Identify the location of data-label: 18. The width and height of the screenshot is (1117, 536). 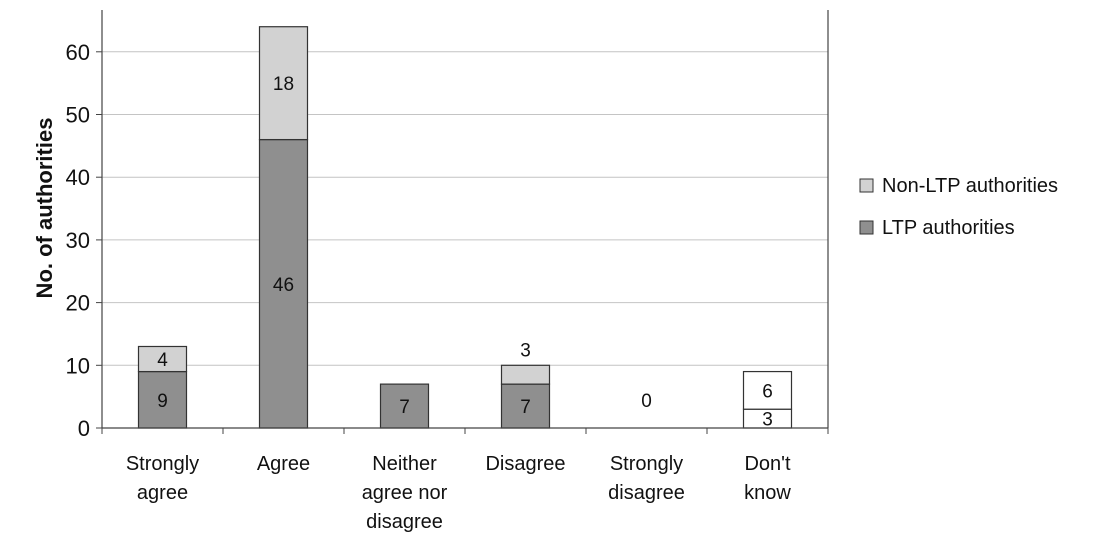
(283, 84).